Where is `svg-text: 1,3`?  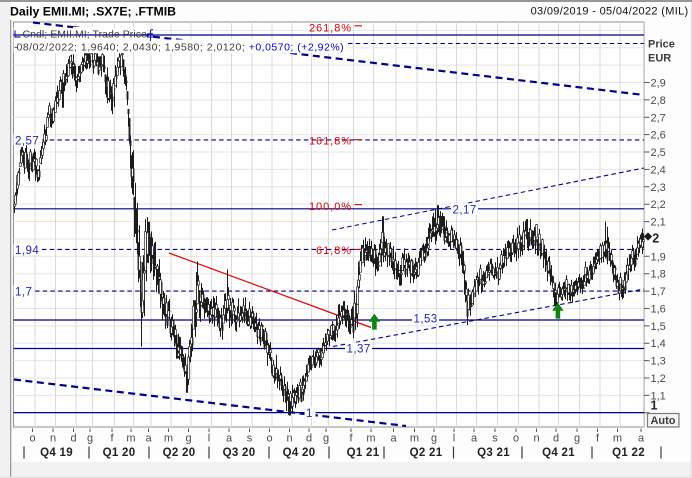
svg-text: 1,3 is located at coordinates (658, 362).